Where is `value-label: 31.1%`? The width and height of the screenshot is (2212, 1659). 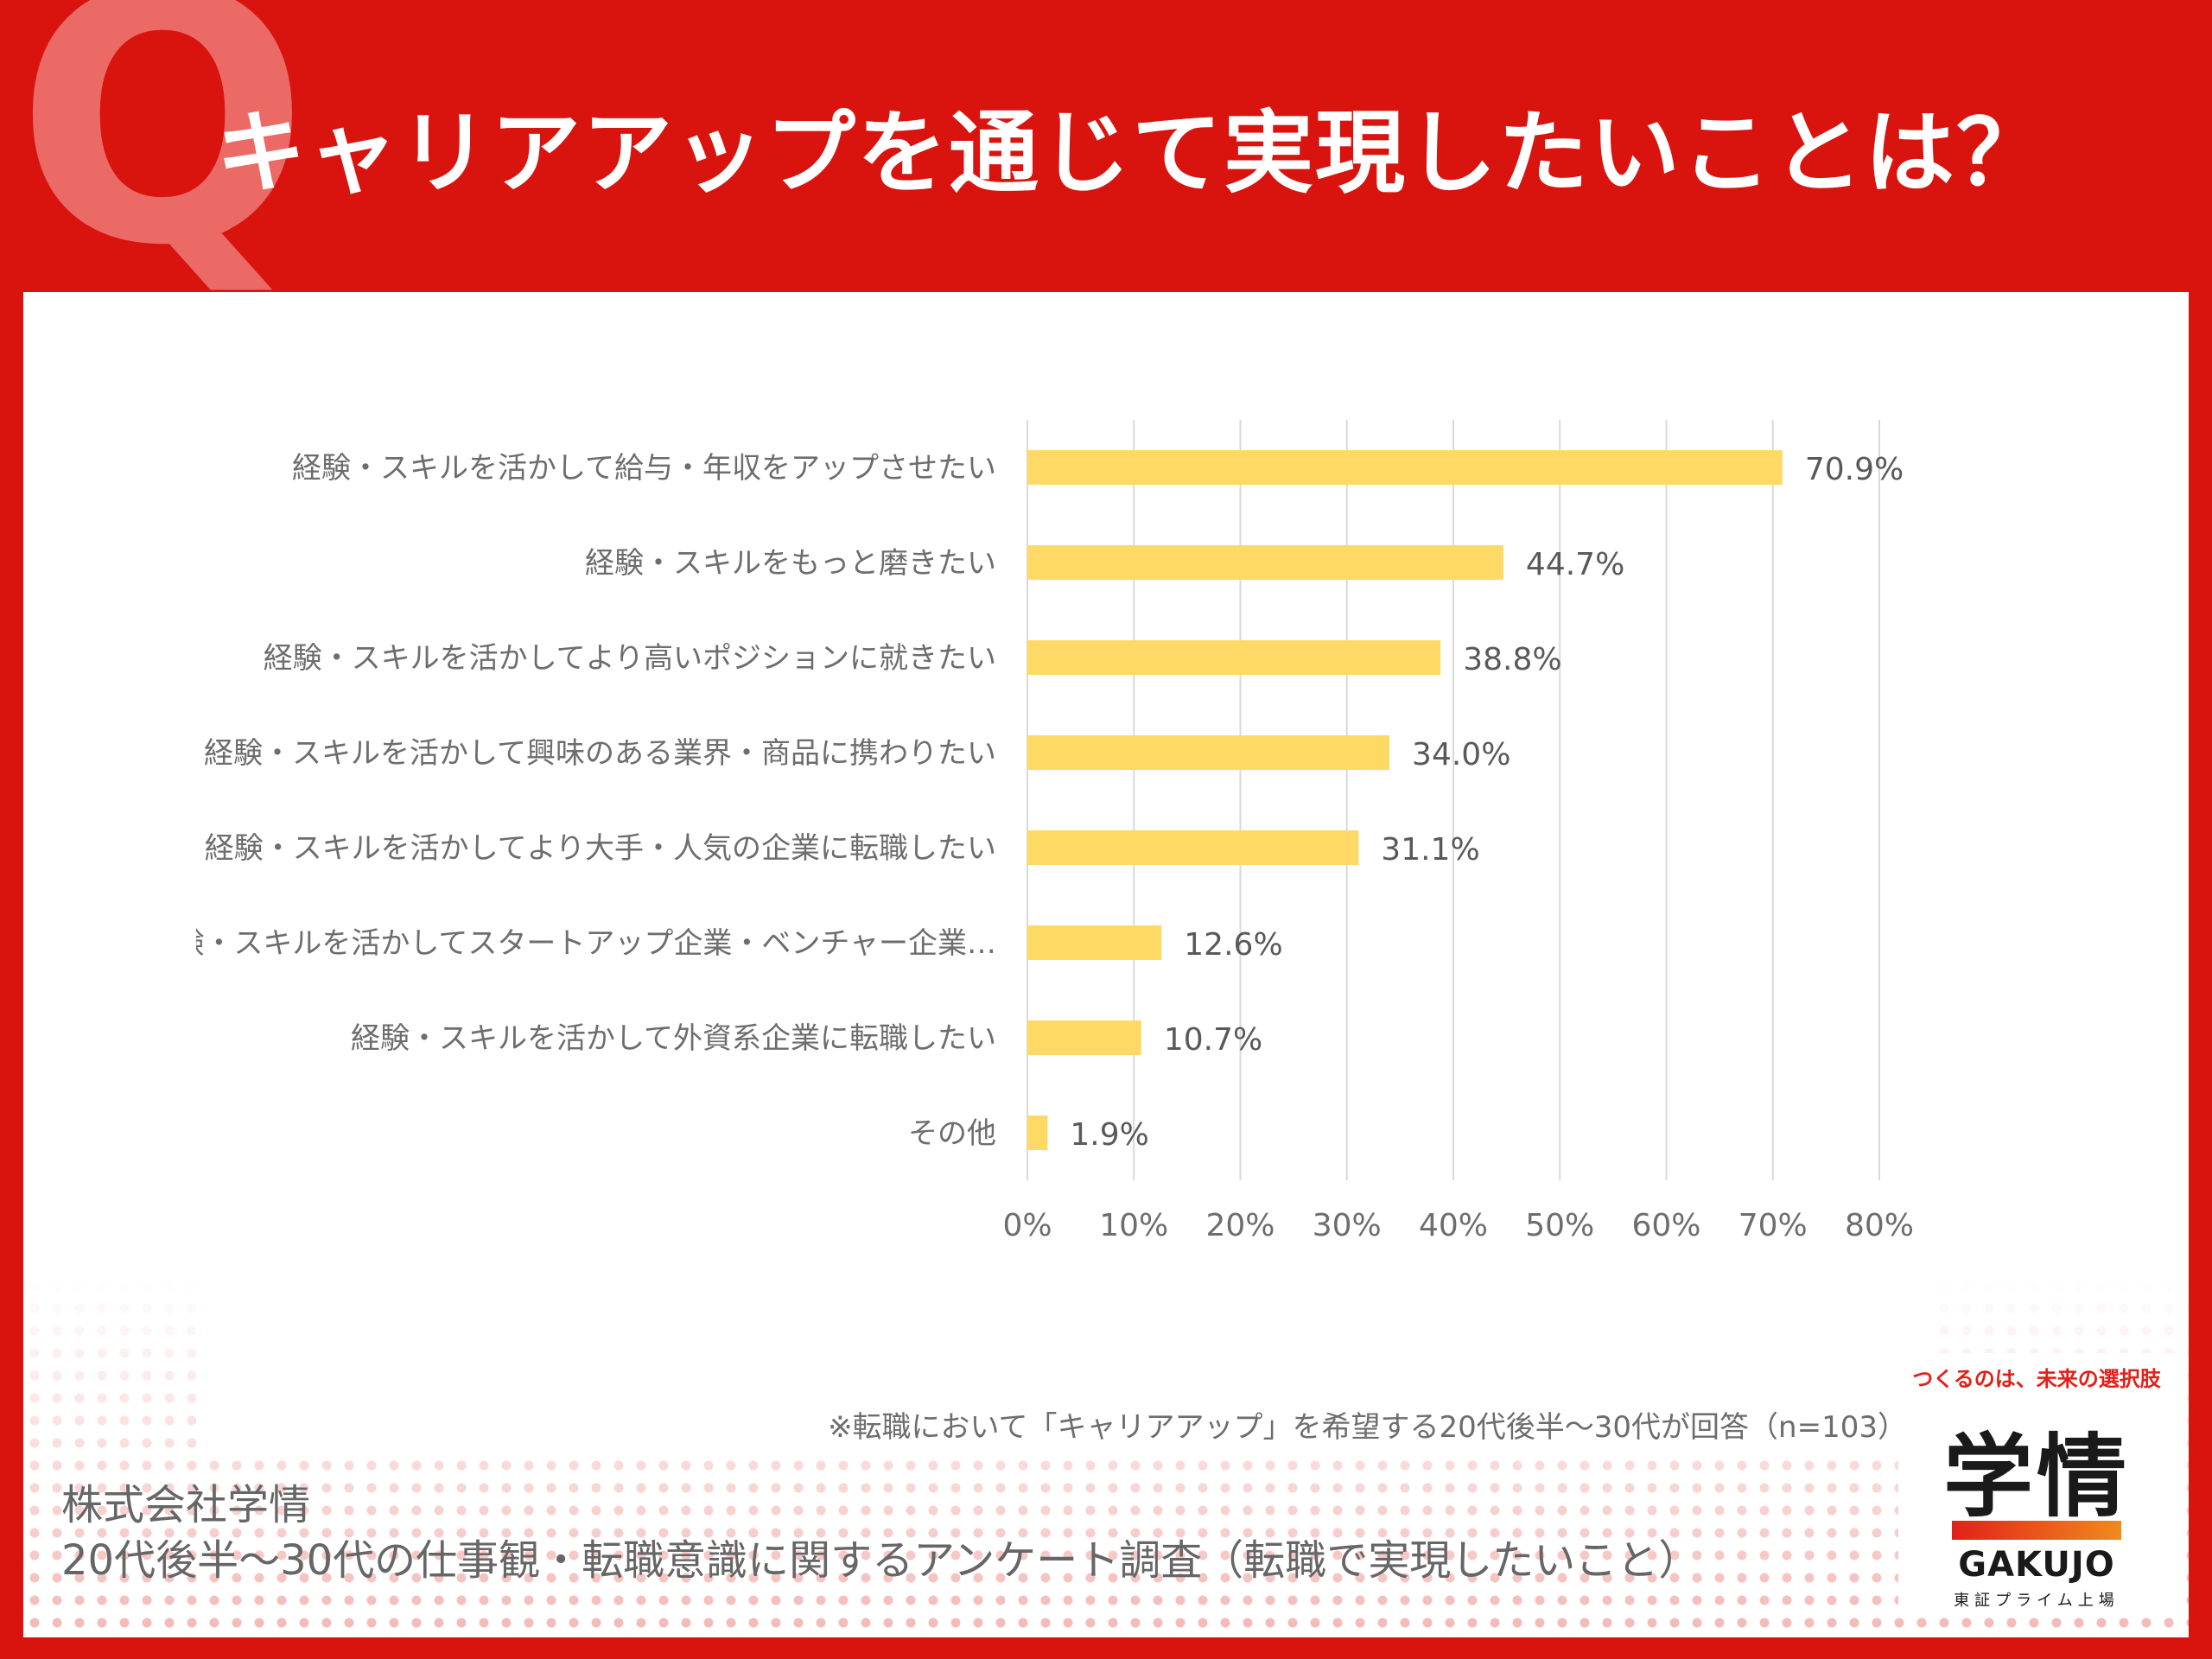
value-label: 31.1% is located at coordinates (1430, 850).